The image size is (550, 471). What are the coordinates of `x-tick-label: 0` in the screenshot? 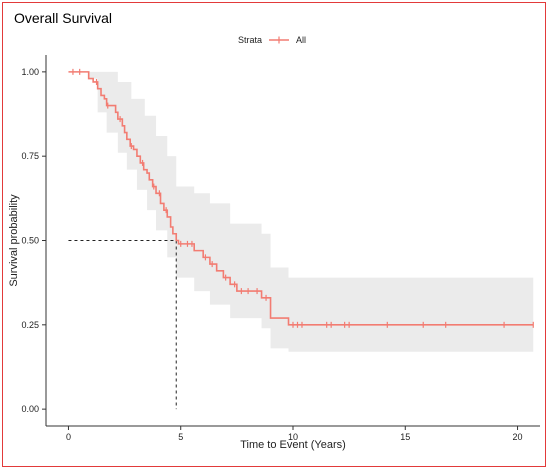 It's located at (68, 437).